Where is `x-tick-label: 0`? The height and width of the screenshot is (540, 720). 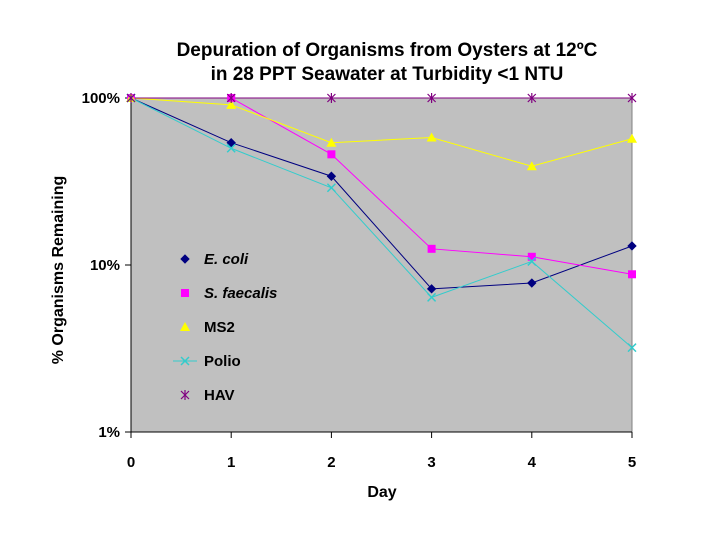 x-tick-label: 0 is located at coordinates (131, 462).